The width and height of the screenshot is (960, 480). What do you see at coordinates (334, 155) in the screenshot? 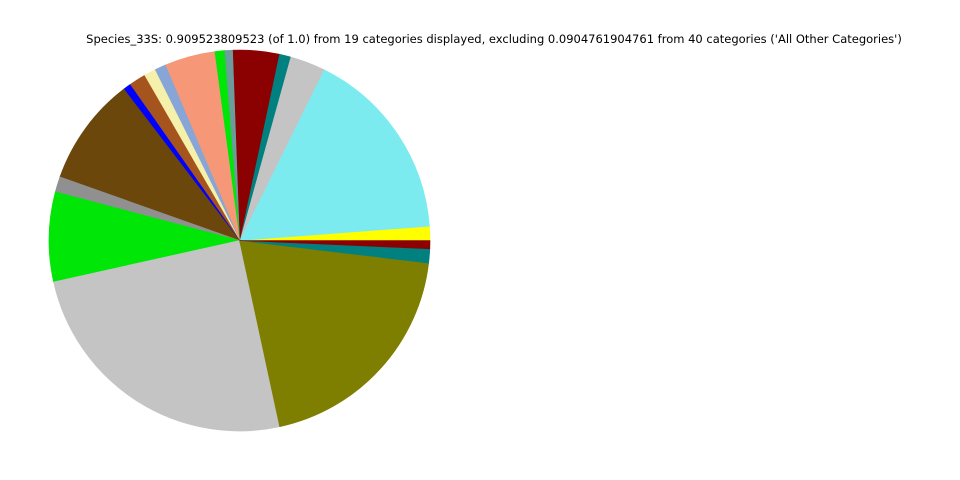
I see `pie-slice-light-cyan` at bounding box center [334, 155].